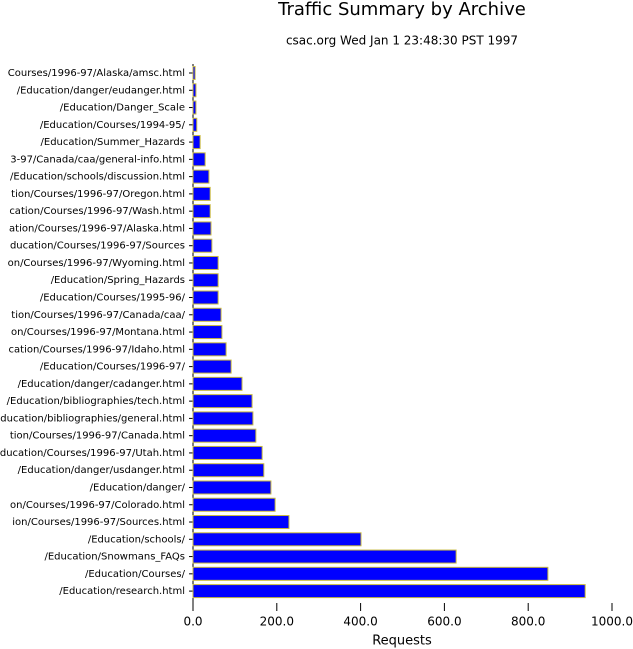 Image resolution: width=633 pixels, height=649 pixels. What do you see at coordinates (92, 453) in the screenshot?
I see `y-tick-label: ducation/Courses/1996-97/Utah.html` at bounding box center [92, 453].